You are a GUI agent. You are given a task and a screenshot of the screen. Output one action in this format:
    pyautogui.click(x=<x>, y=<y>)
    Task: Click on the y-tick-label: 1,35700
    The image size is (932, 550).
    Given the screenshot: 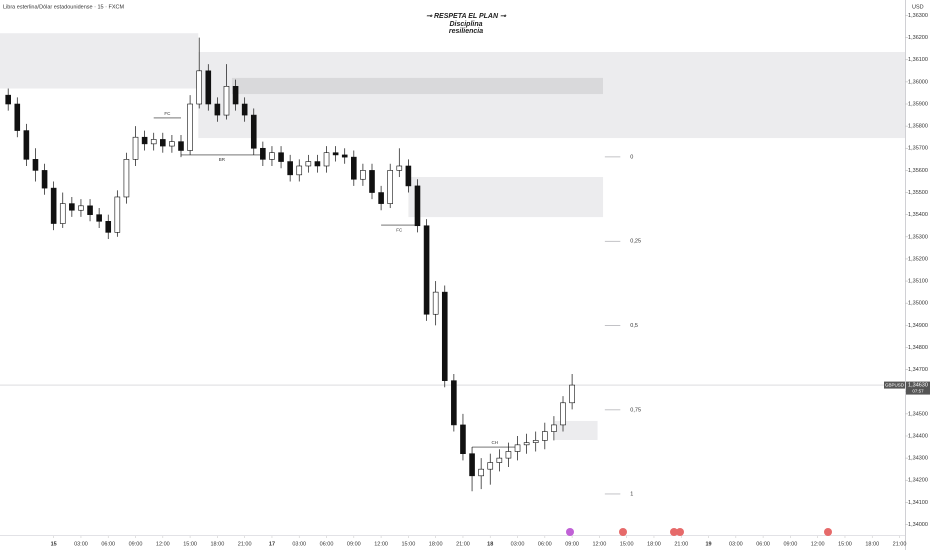 What is the action you would take?
    pyautogui.click(x=918, y=149)
    